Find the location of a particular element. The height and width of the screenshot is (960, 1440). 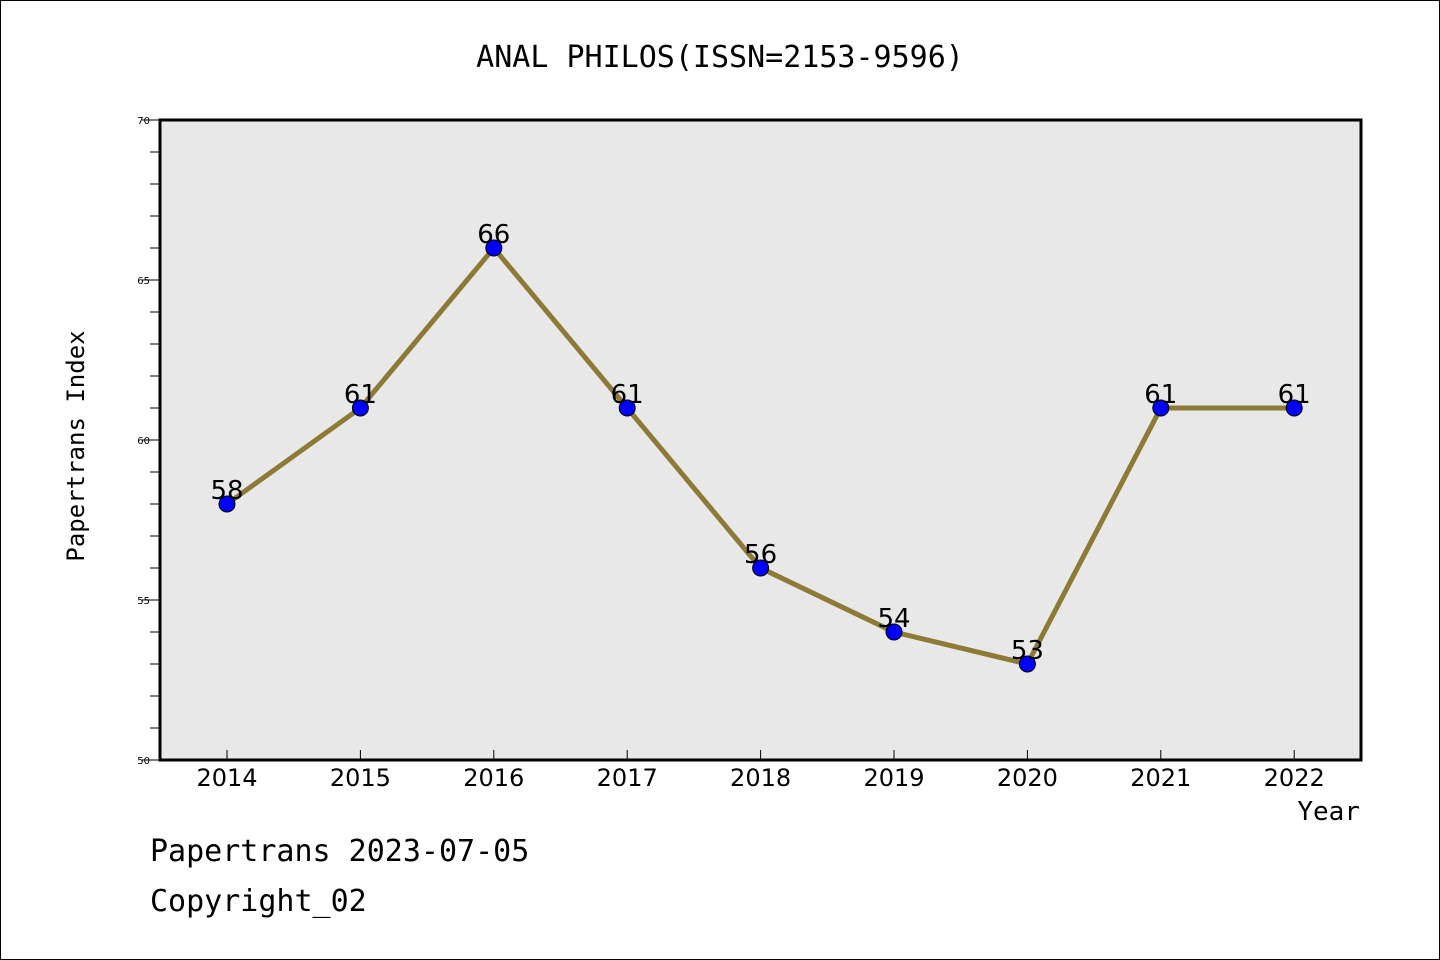

x-axis-label: Year is located at coordinates (1328, 812).